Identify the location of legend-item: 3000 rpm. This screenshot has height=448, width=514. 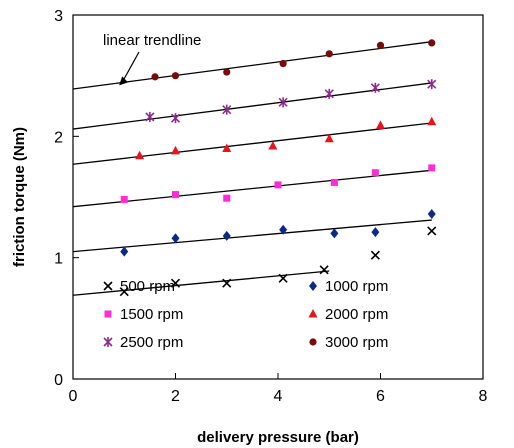
(348, 342).